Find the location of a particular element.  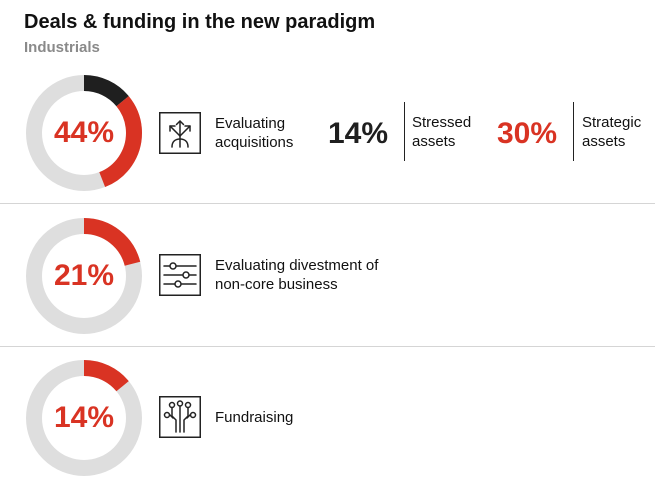

donut-percent-label: 44% is located at coordinates (84, 132).